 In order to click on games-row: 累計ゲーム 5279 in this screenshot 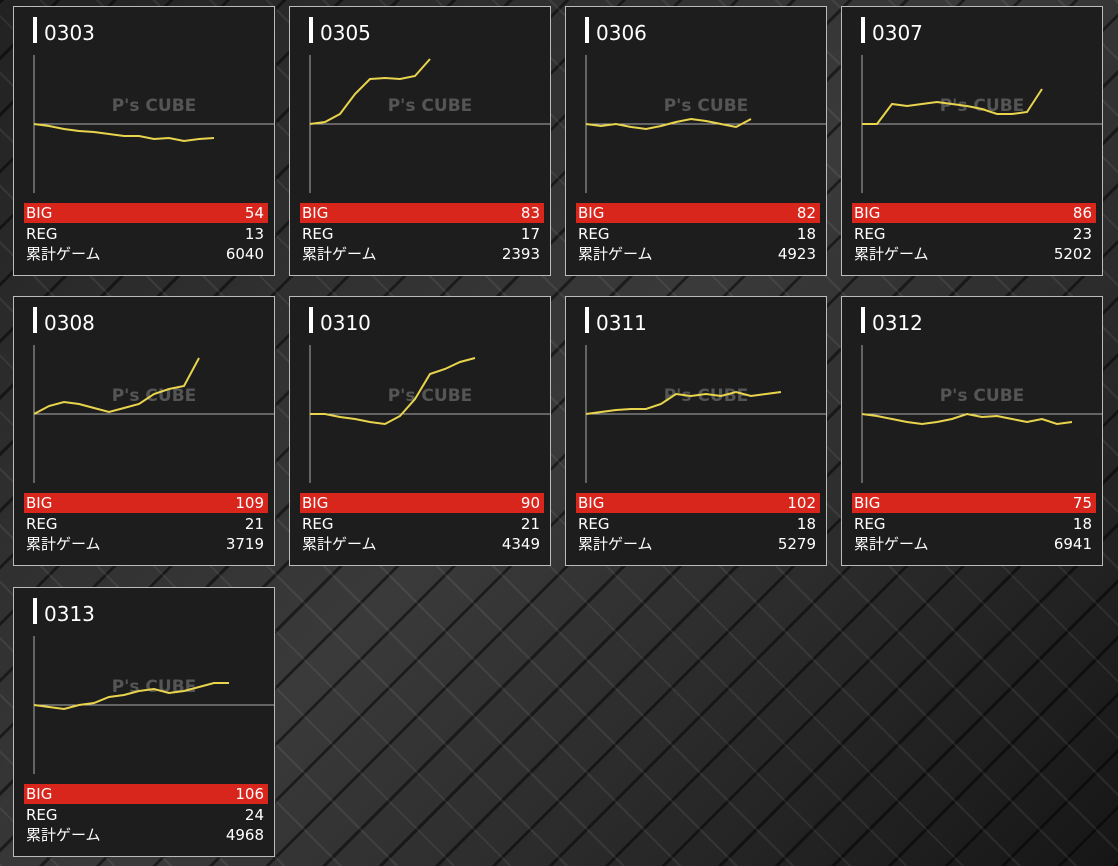, I will do `click(698, 544)`.